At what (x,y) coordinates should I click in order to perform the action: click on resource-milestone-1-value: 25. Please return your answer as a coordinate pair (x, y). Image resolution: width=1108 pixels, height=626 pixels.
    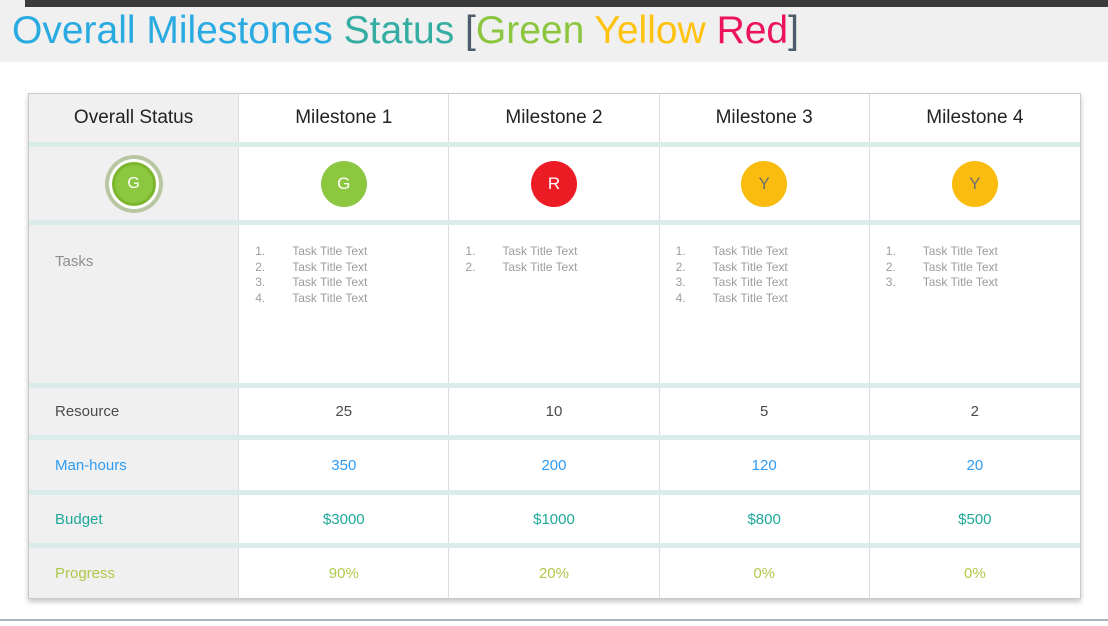
    Looking at the image, I should click on (344, 411).